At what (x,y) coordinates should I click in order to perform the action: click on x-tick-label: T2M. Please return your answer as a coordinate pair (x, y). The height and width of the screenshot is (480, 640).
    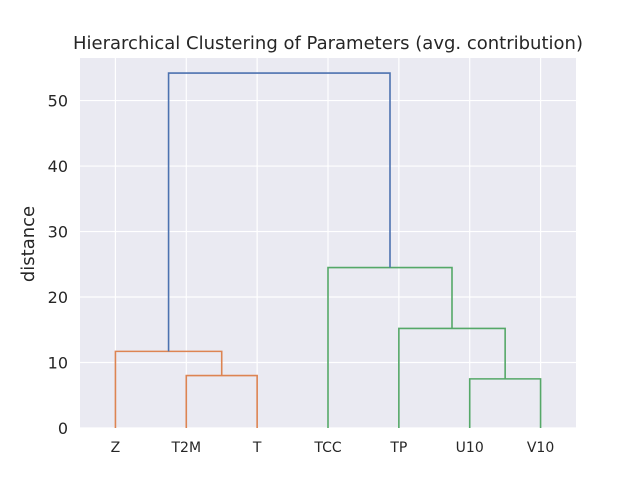
    Looking at the image, I should click on (186, 448).